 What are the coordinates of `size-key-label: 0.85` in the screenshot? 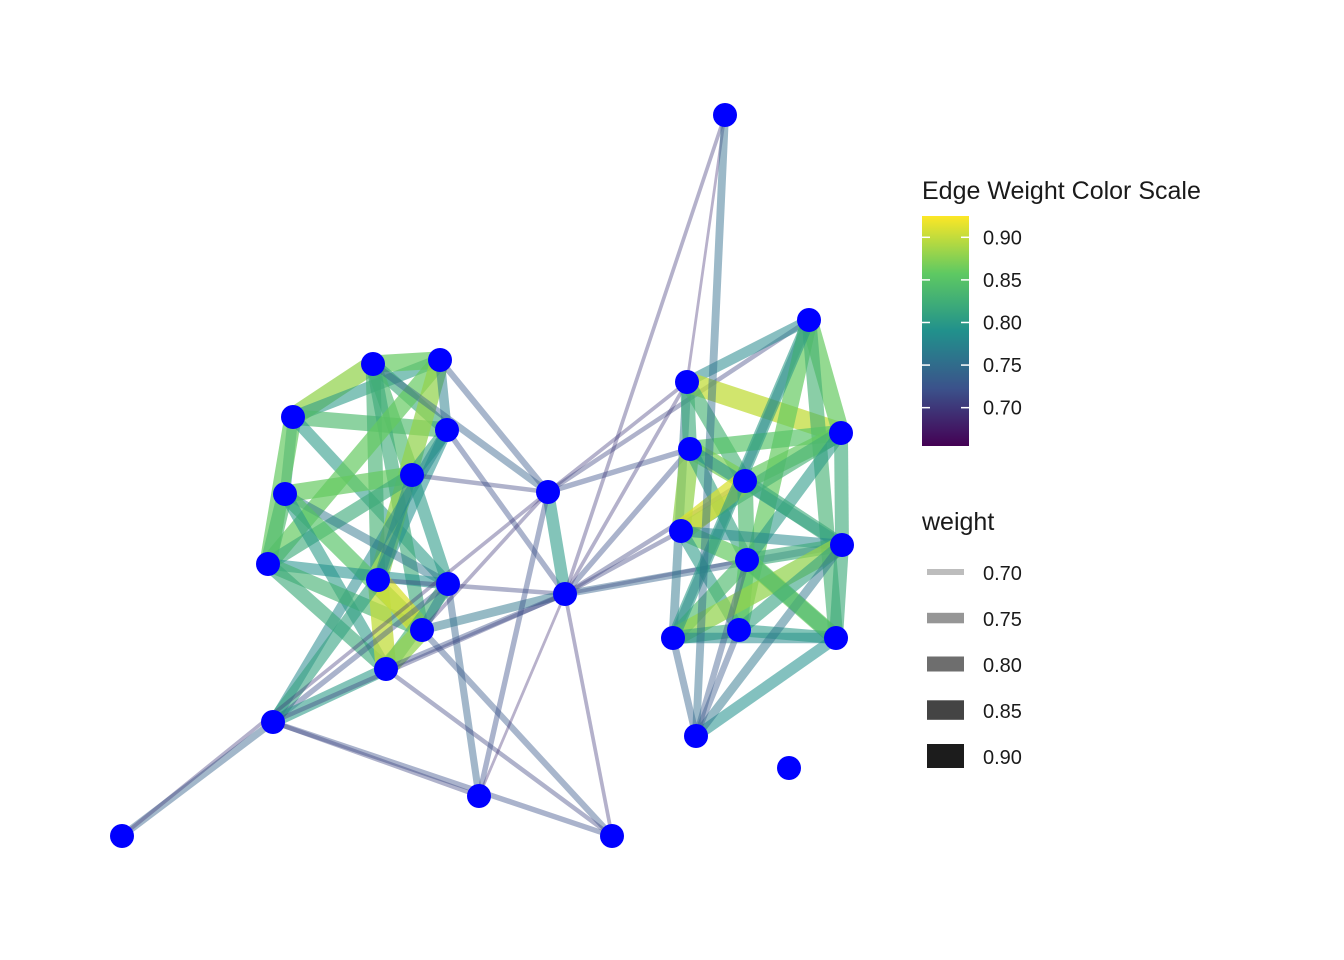 It's located at (1002, 712).